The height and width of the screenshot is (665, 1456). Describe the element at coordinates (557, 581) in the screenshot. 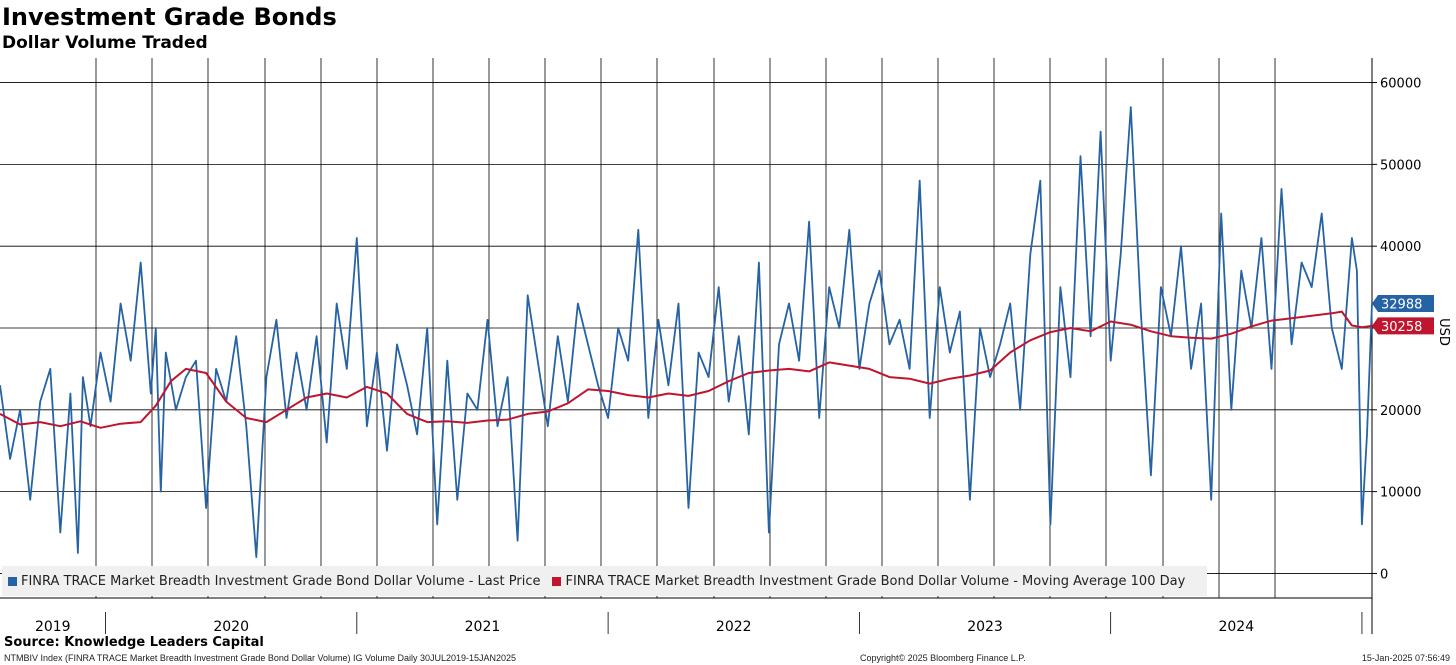

I see `legend-swatch-moving-average` at that location.